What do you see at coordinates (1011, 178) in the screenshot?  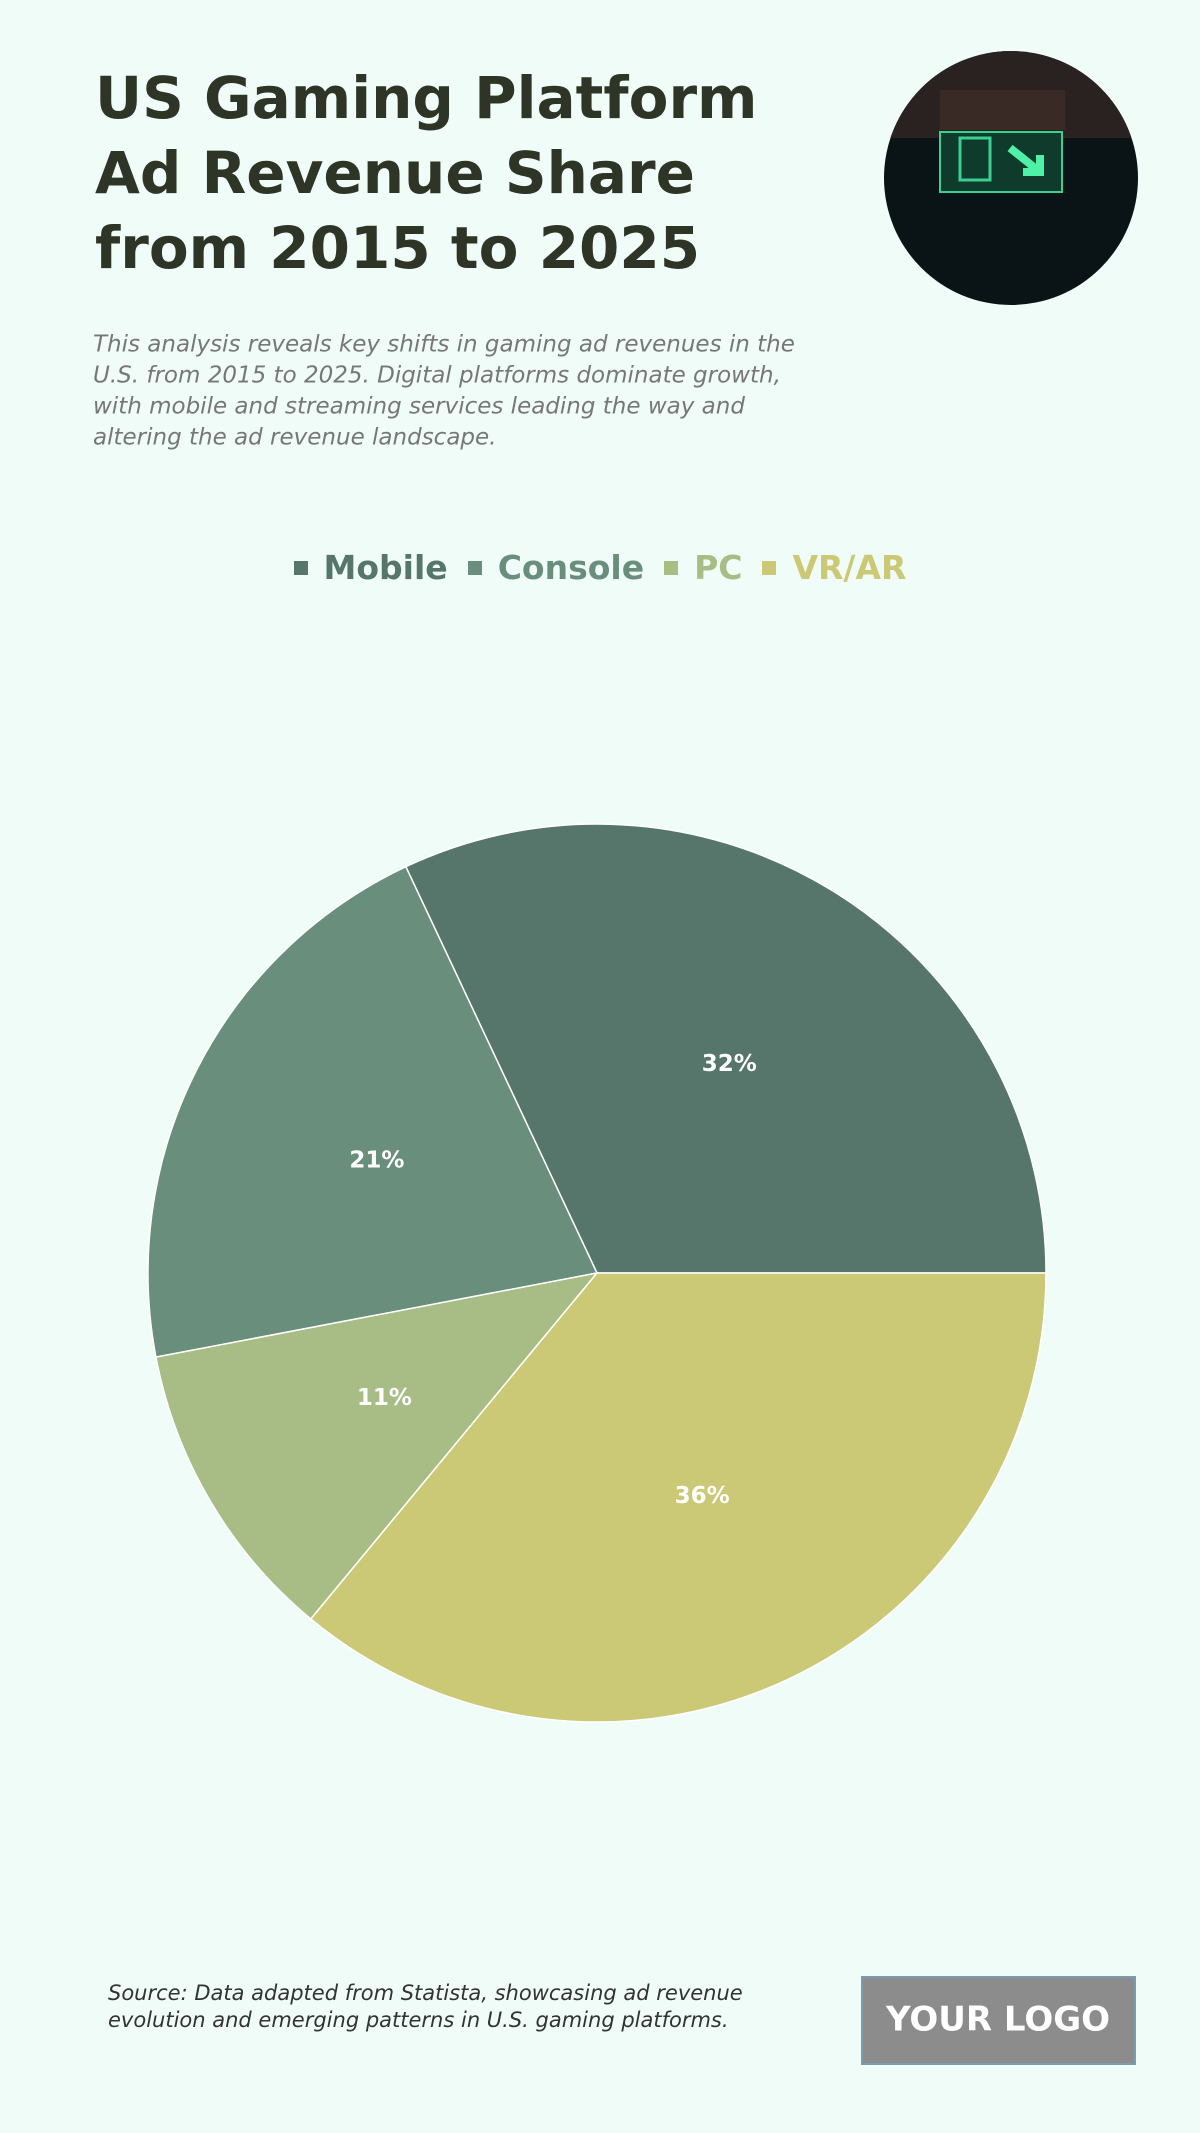 I see `header-image` at bounding box center [1011, 178].